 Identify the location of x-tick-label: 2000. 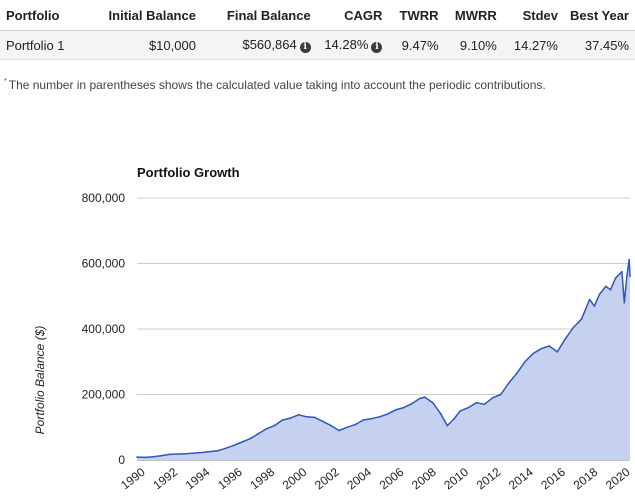
(295, 479).